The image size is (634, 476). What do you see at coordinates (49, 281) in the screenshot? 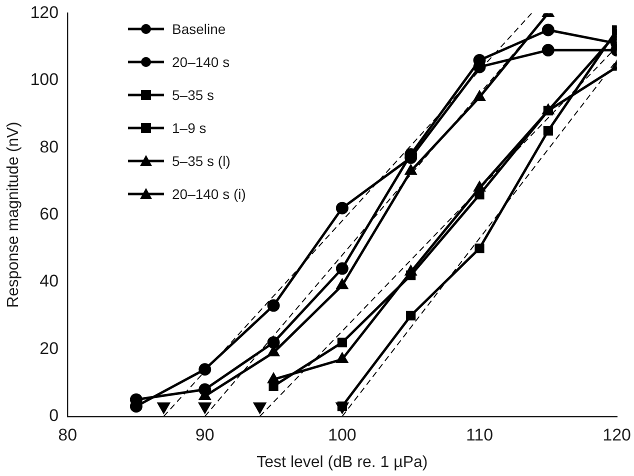
I see `y-tick-label: 40` at bounding box center [49, 281].